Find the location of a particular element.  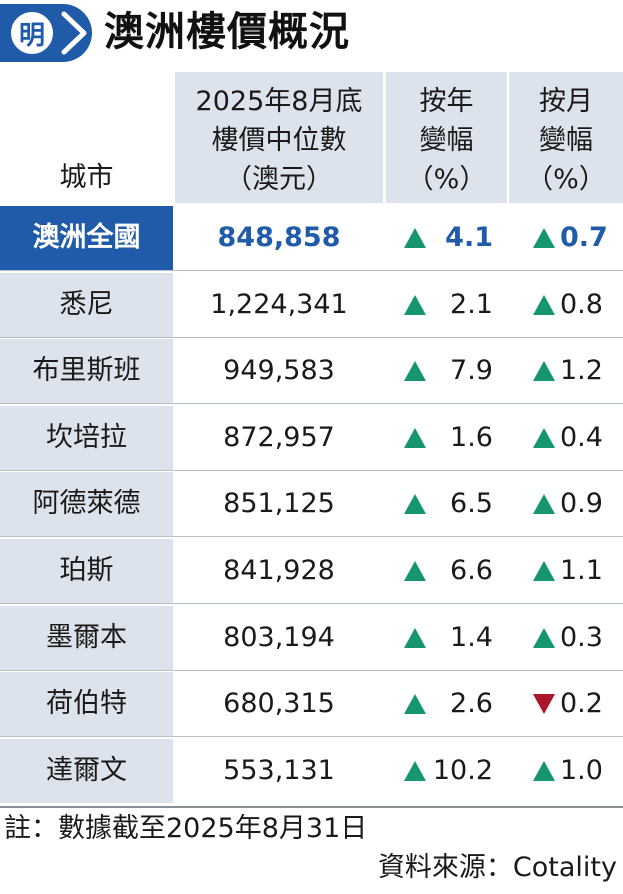

yoy-value: 1.4 is located at coordinates (471, 637).